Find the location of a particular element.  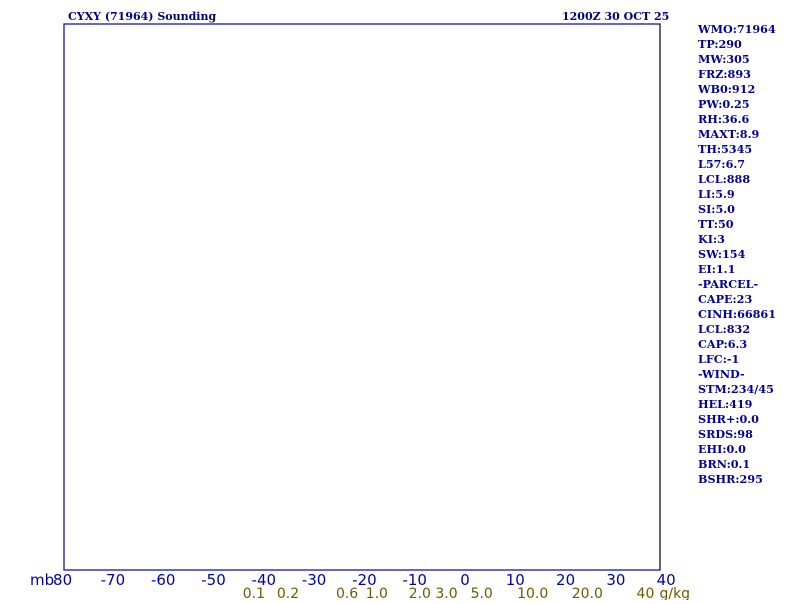

index-line: STM:234/45 is located at coordinates (736, 389).